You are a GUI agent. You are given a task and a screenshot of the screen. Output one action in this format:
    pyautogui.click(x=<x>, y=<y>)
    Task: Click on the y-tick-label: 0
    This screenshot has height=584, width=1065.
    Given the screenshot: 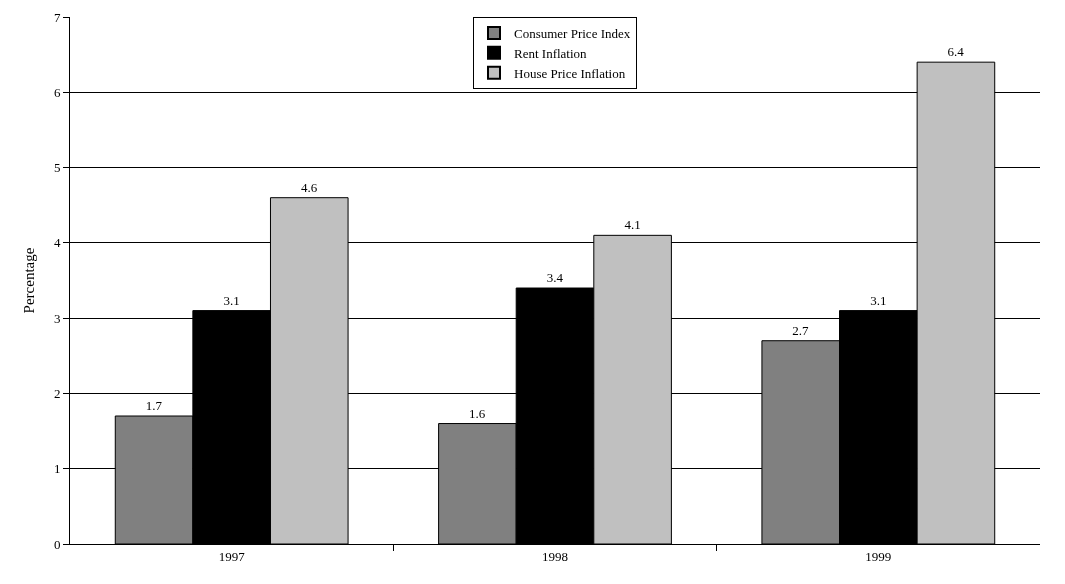 What is the action you would take?
    pyautogui.click(x=57, y=544)
    